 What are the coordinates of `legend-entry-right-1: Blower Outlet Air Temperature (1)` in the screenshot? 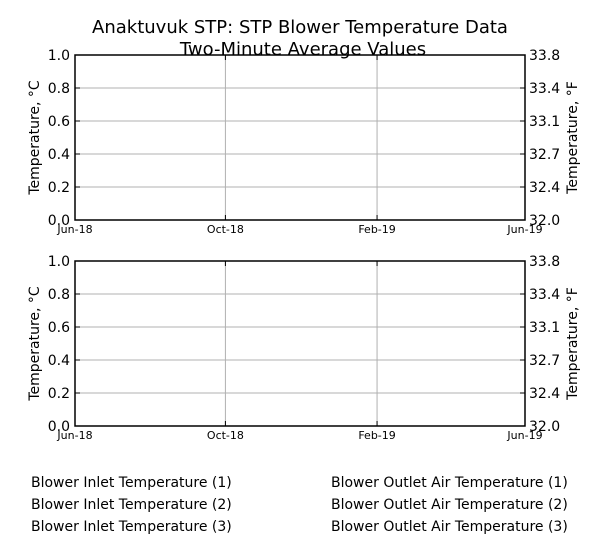 It's located at (449, 483).